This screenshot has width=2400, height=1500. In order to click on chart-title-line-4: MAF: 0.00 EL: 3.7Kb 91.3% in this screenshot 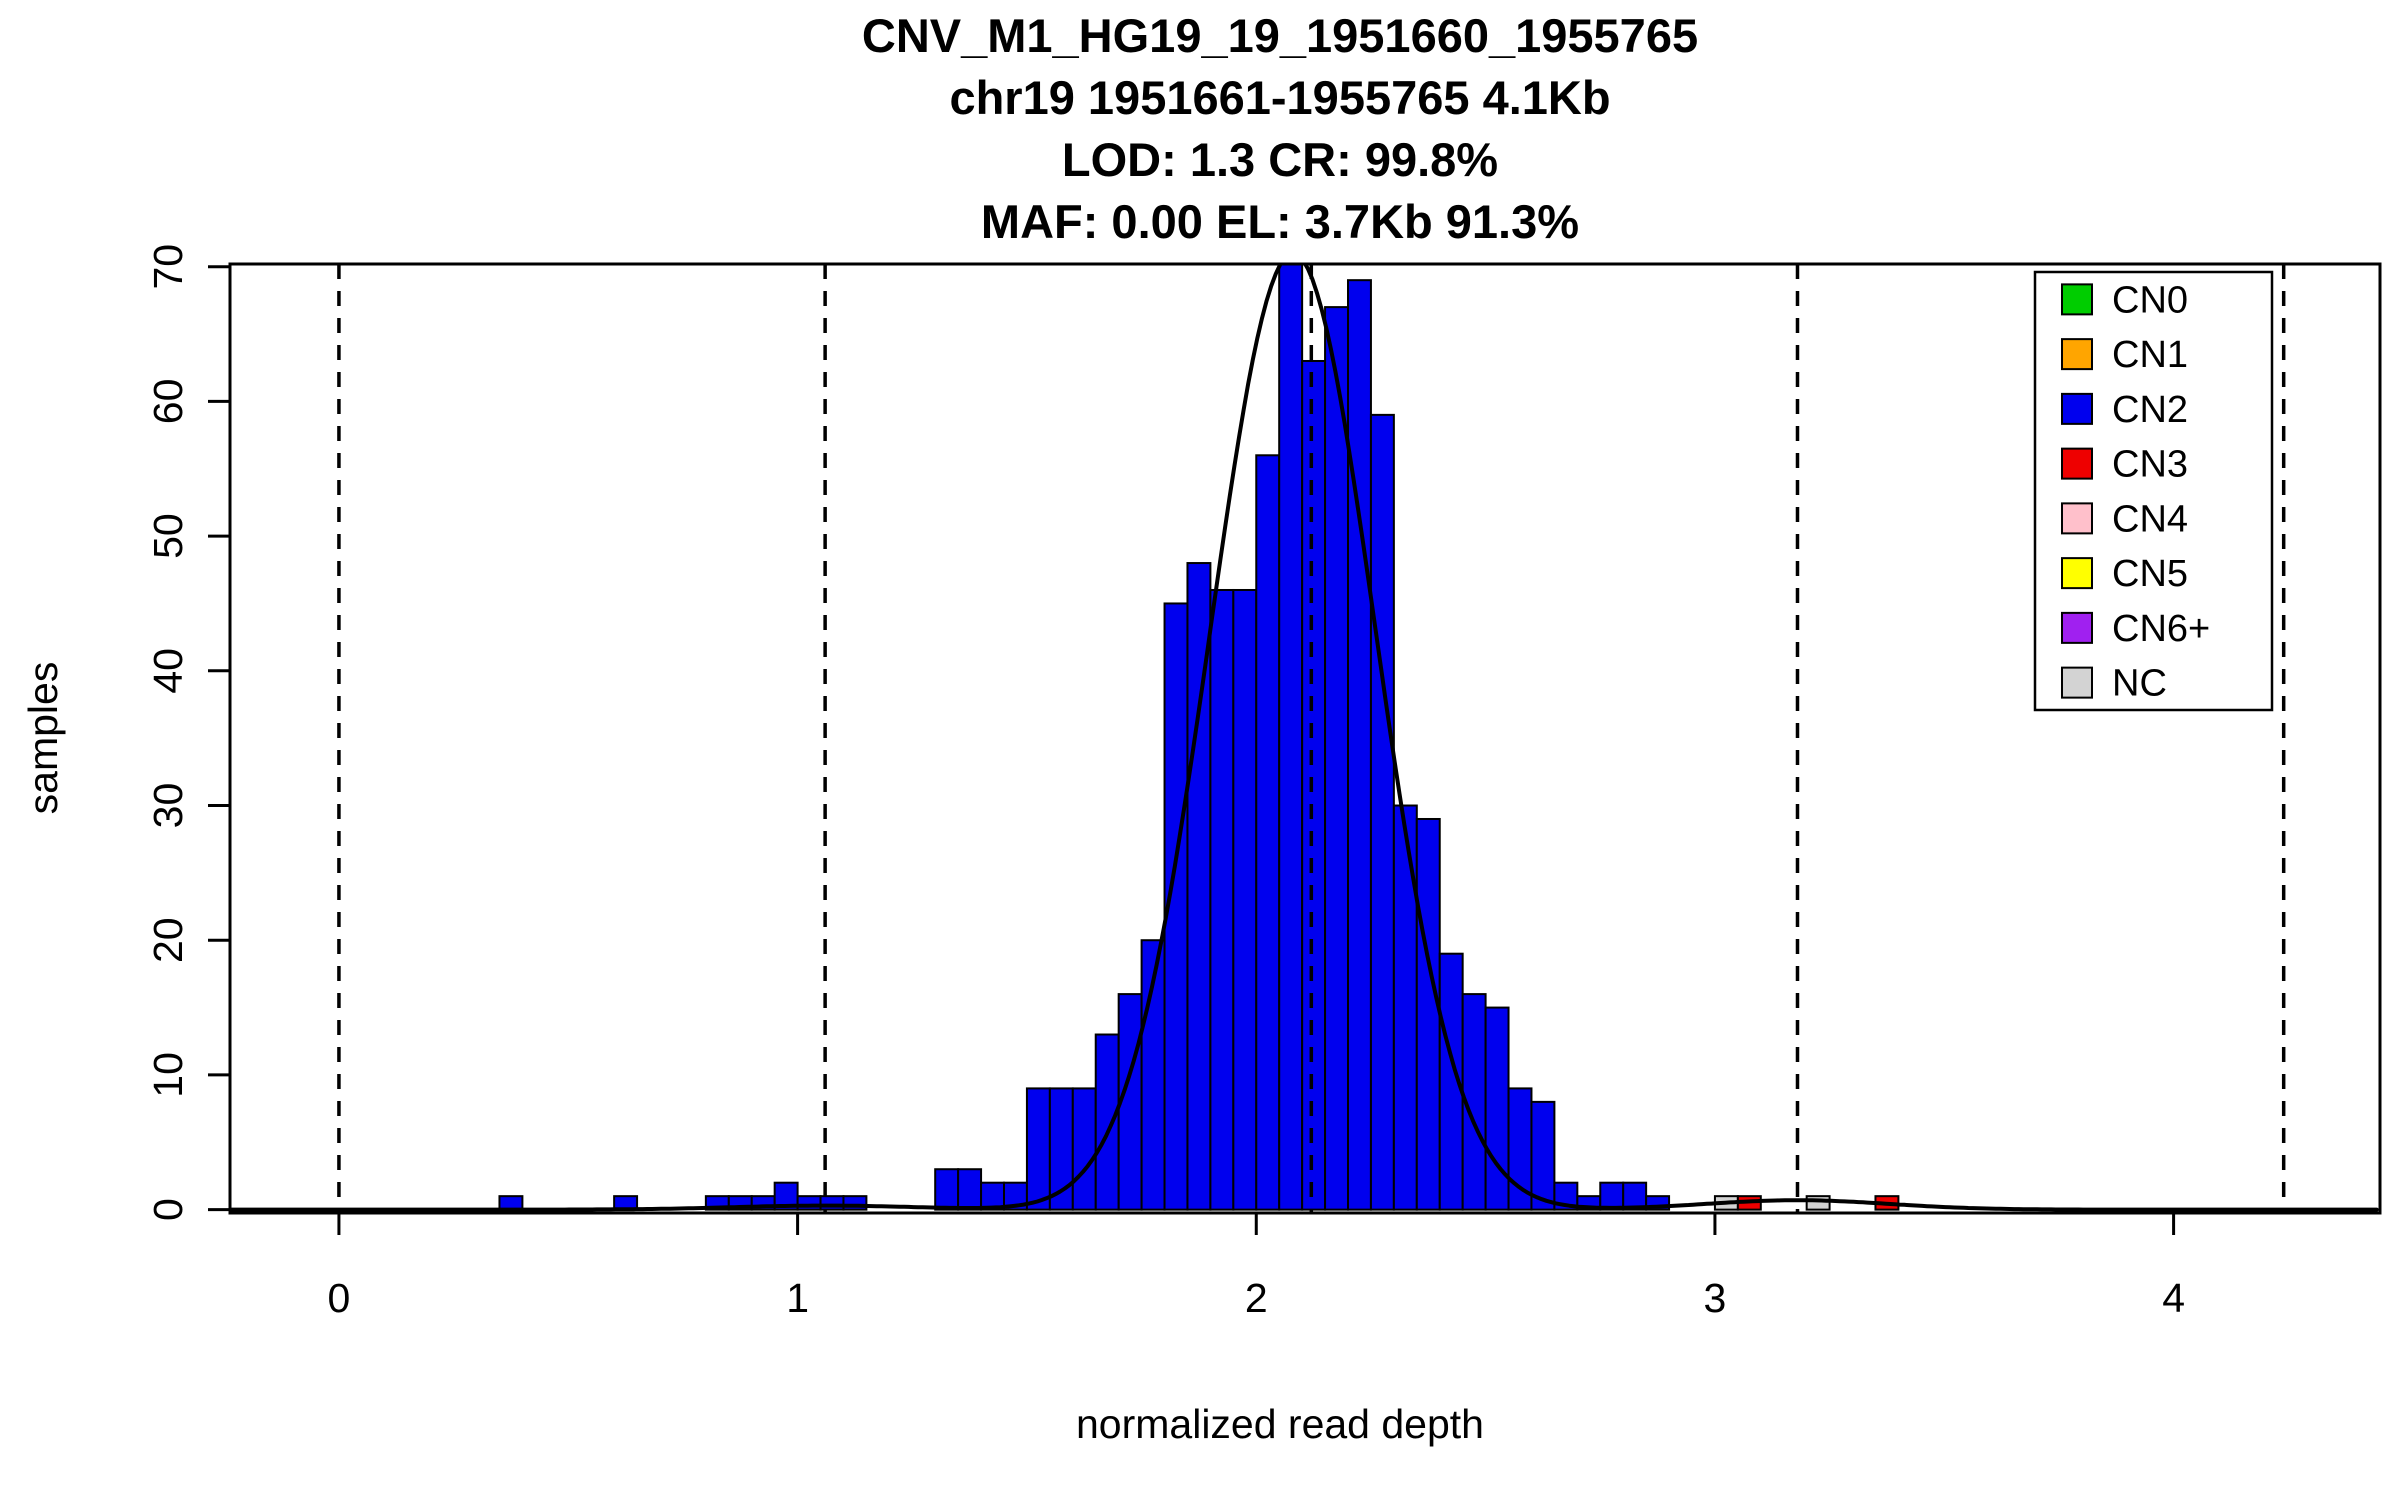, I will do `click(1280, 221)`.